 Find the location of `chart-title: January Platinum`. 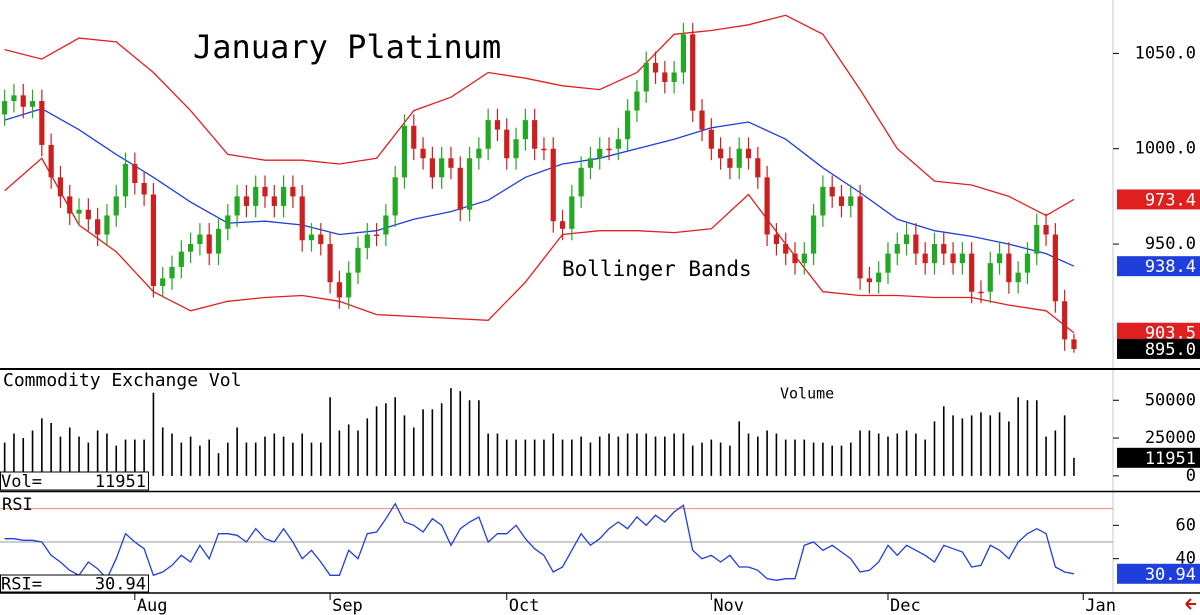

chart-title: January Platinum is located at coordinates (347, 47).